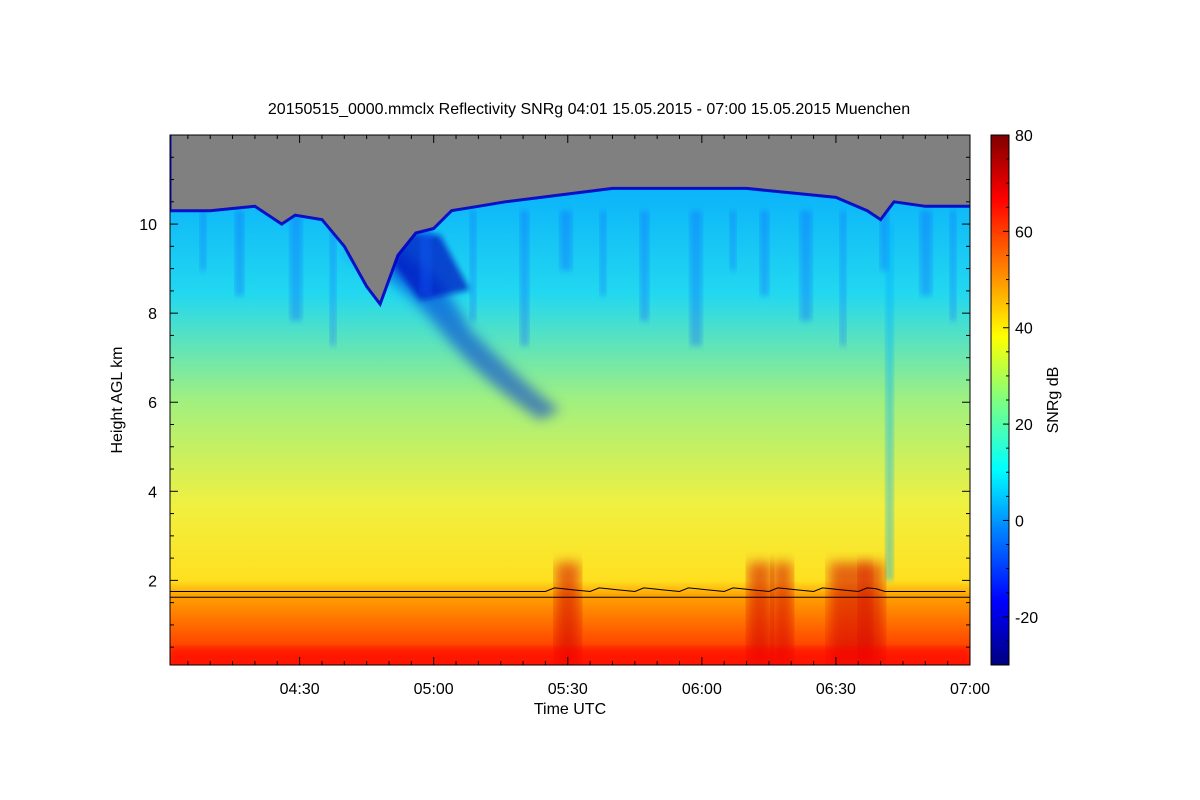 The width and height of the screenshot is (1200, 800). Describe the element at coordinates (434, 689) in the screenshot. I see `x-tick-label: 05:00` at that location.